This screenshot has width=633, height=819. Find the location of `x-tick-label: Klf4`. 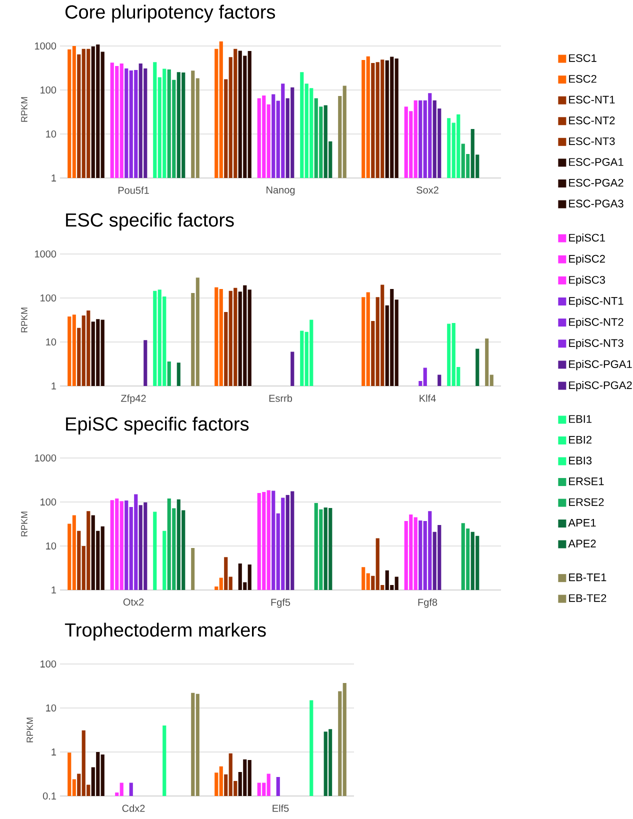

x-tick-label: Klf4 is located at coordinates (428, 398).